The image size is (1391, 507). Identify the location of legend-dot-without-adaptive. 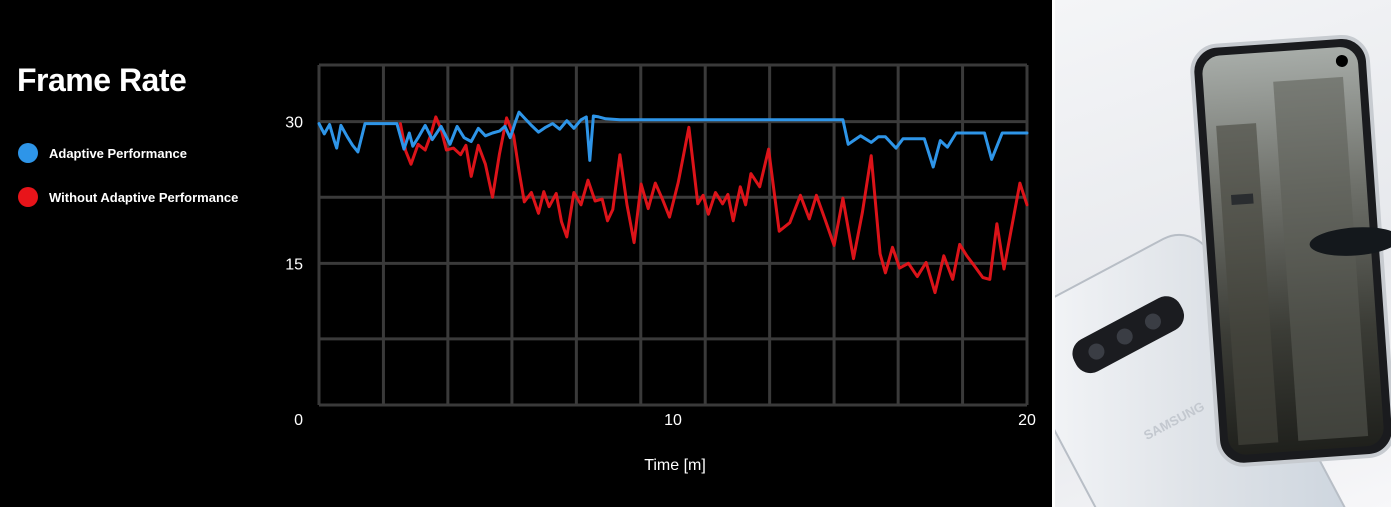
(28, 197).